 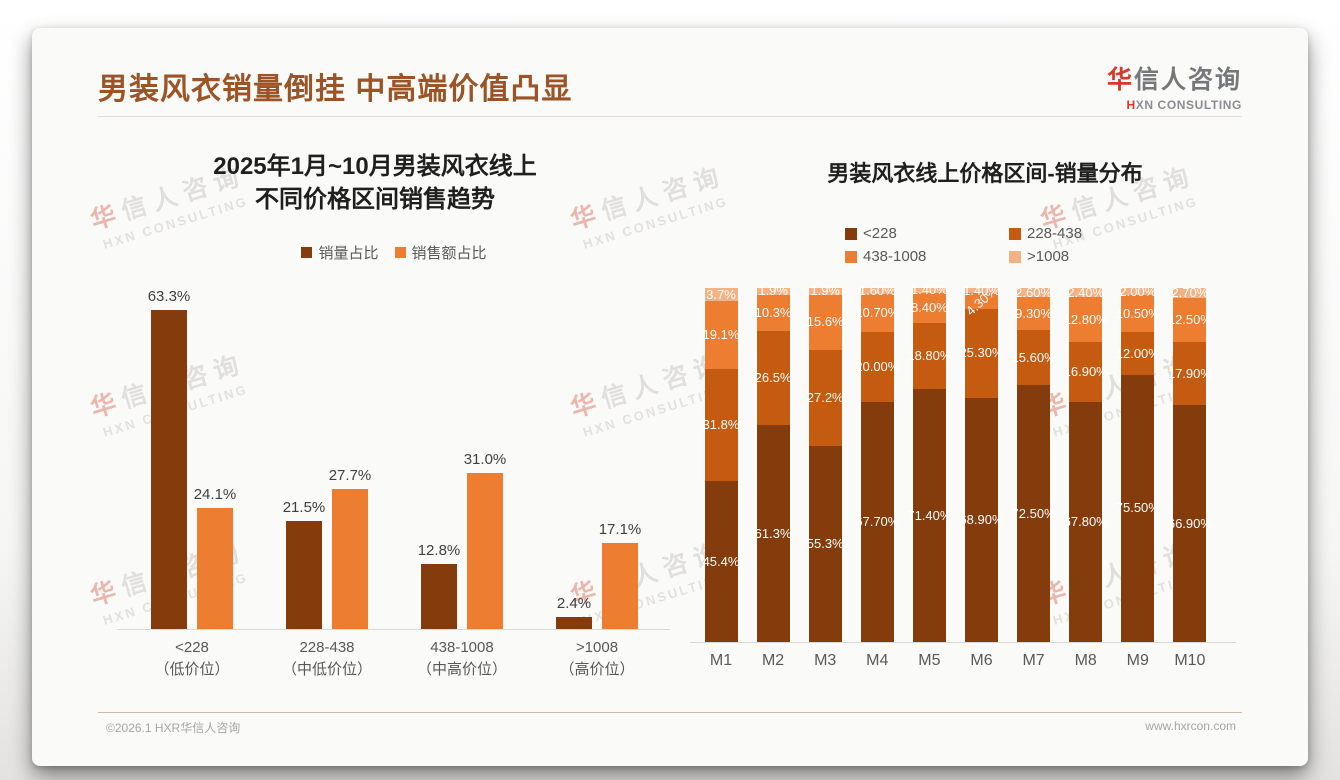 What do you see at coordinates (215, 494) in the screenshot?
I see `bar-value-label: 24.1%` at bounding box center [215, 494].